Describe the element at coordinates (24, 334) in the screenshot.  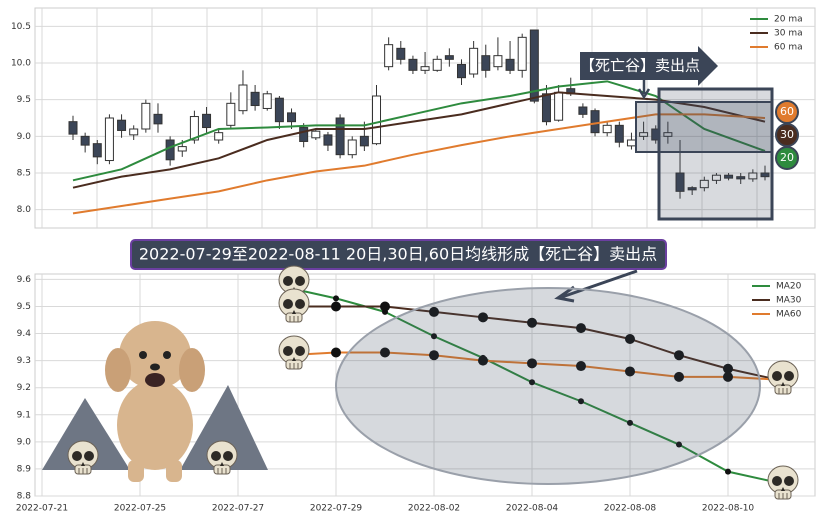
I see `y-tick-label: 9.4` at that location.